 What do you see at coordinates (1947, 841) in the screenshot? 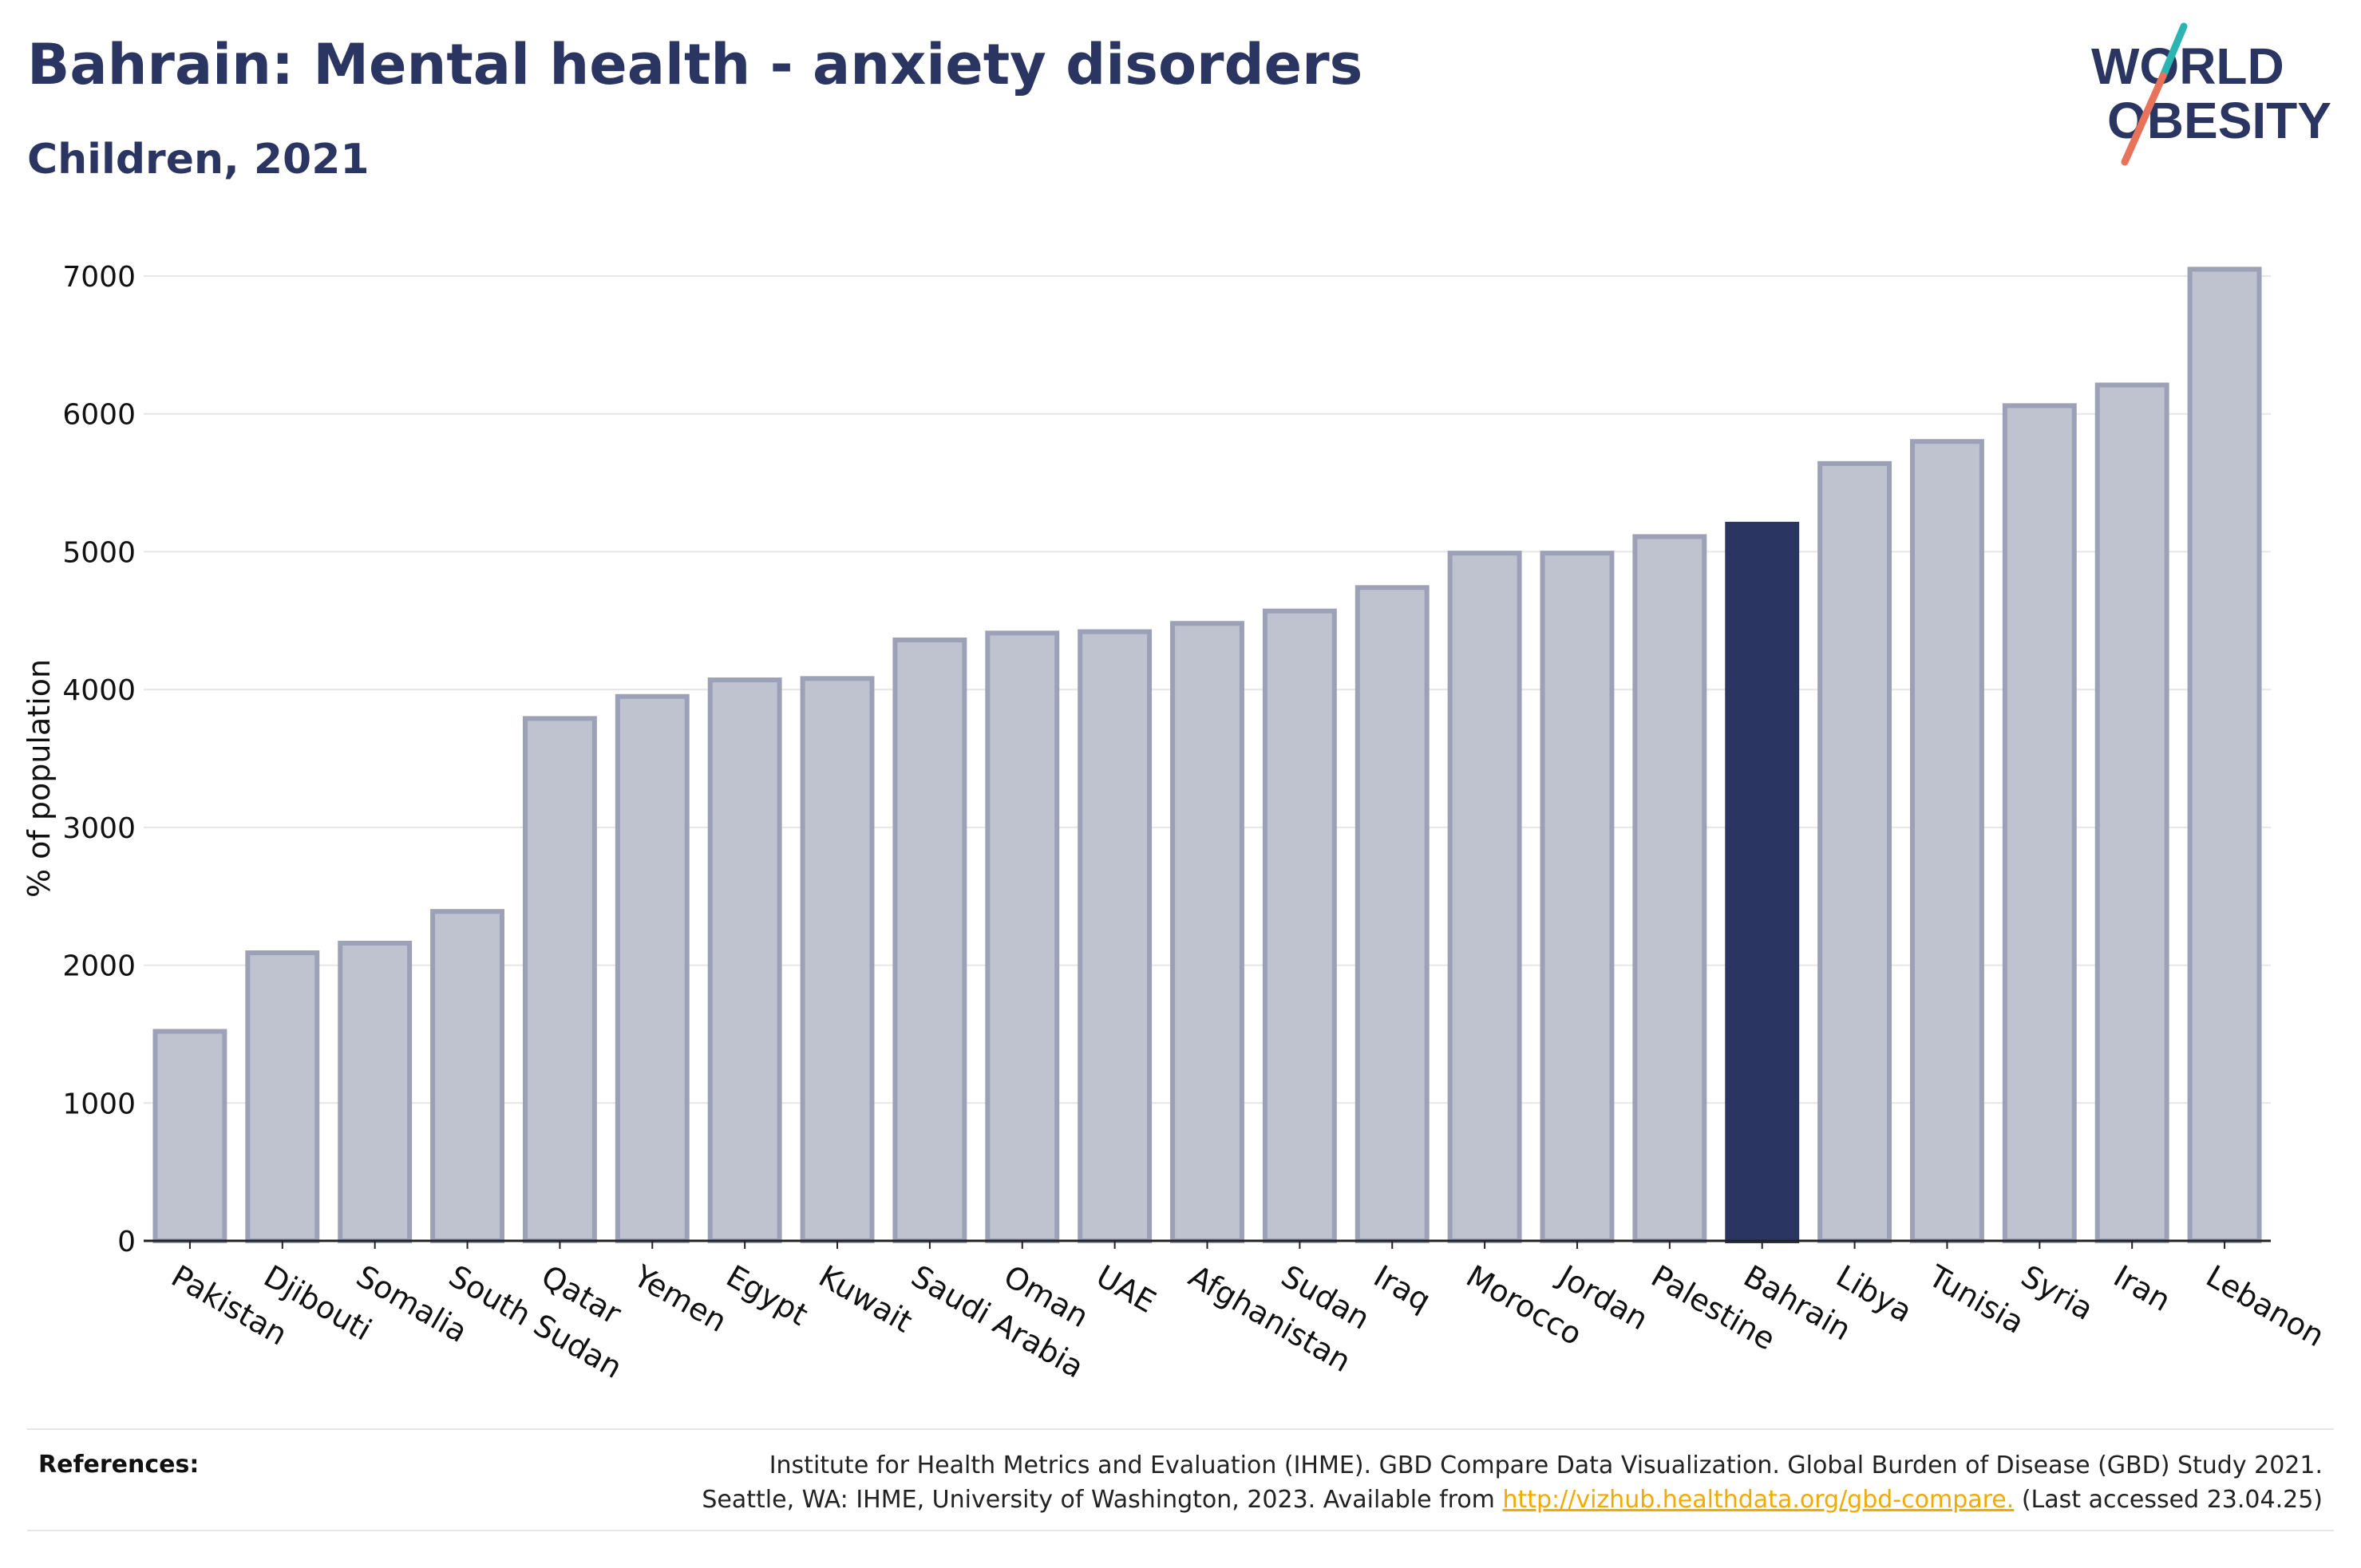
I see `bar-tunisia` at bounding box center [1947, 841].